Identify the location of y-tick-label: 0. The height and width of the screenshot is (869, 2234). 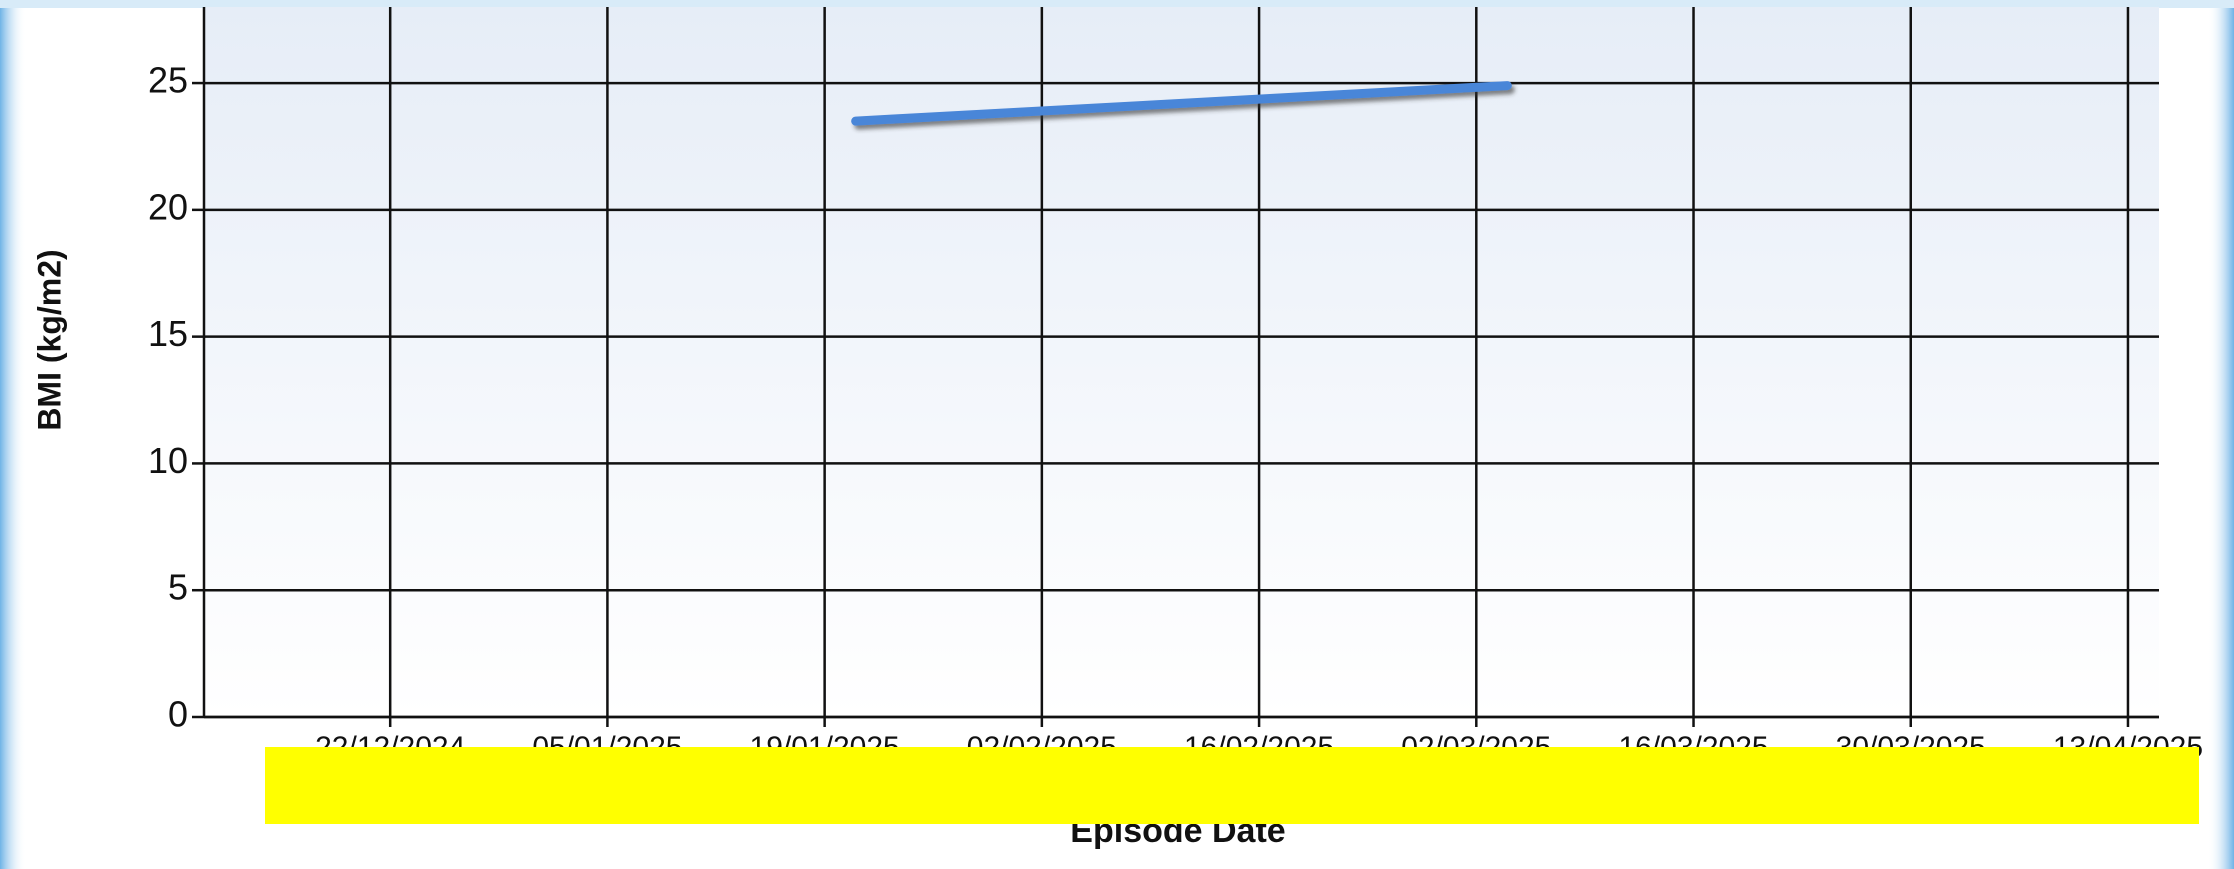
(178, 714).